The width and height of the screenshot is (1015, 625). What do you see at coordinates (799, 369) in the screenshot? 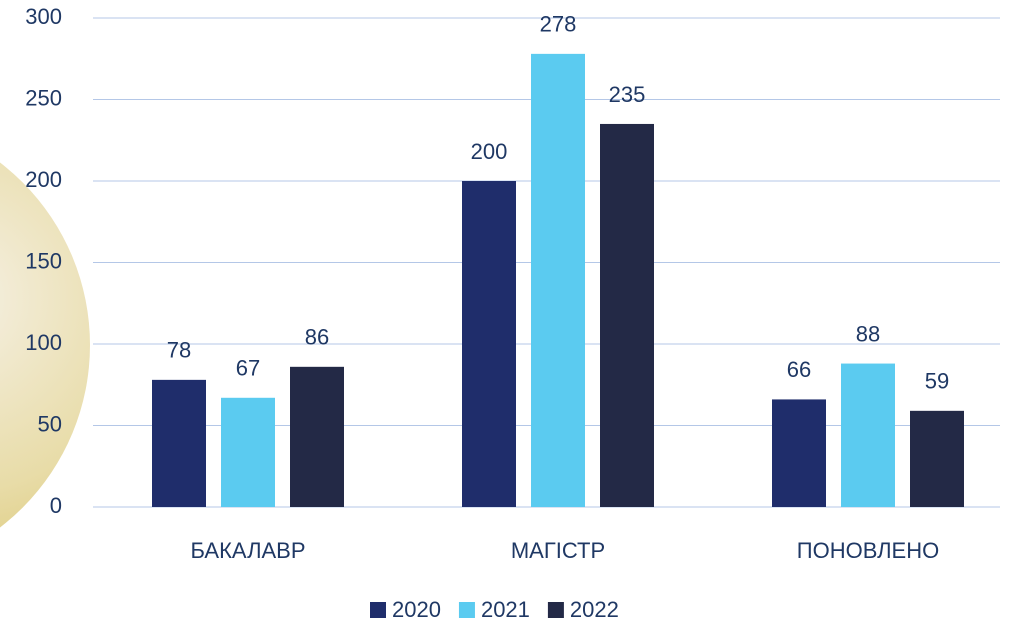
I see `data-label: 66` at bounding box center [799, 369].